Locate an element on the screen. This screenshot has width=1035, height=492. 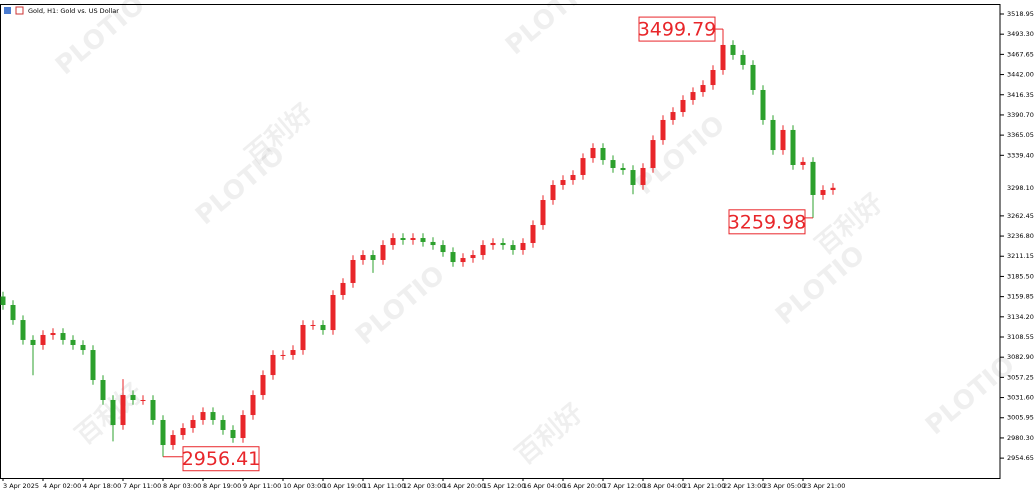
chart-title: Gold, H1: Gold vs. US Dollar is located at coordinates (73, 11).